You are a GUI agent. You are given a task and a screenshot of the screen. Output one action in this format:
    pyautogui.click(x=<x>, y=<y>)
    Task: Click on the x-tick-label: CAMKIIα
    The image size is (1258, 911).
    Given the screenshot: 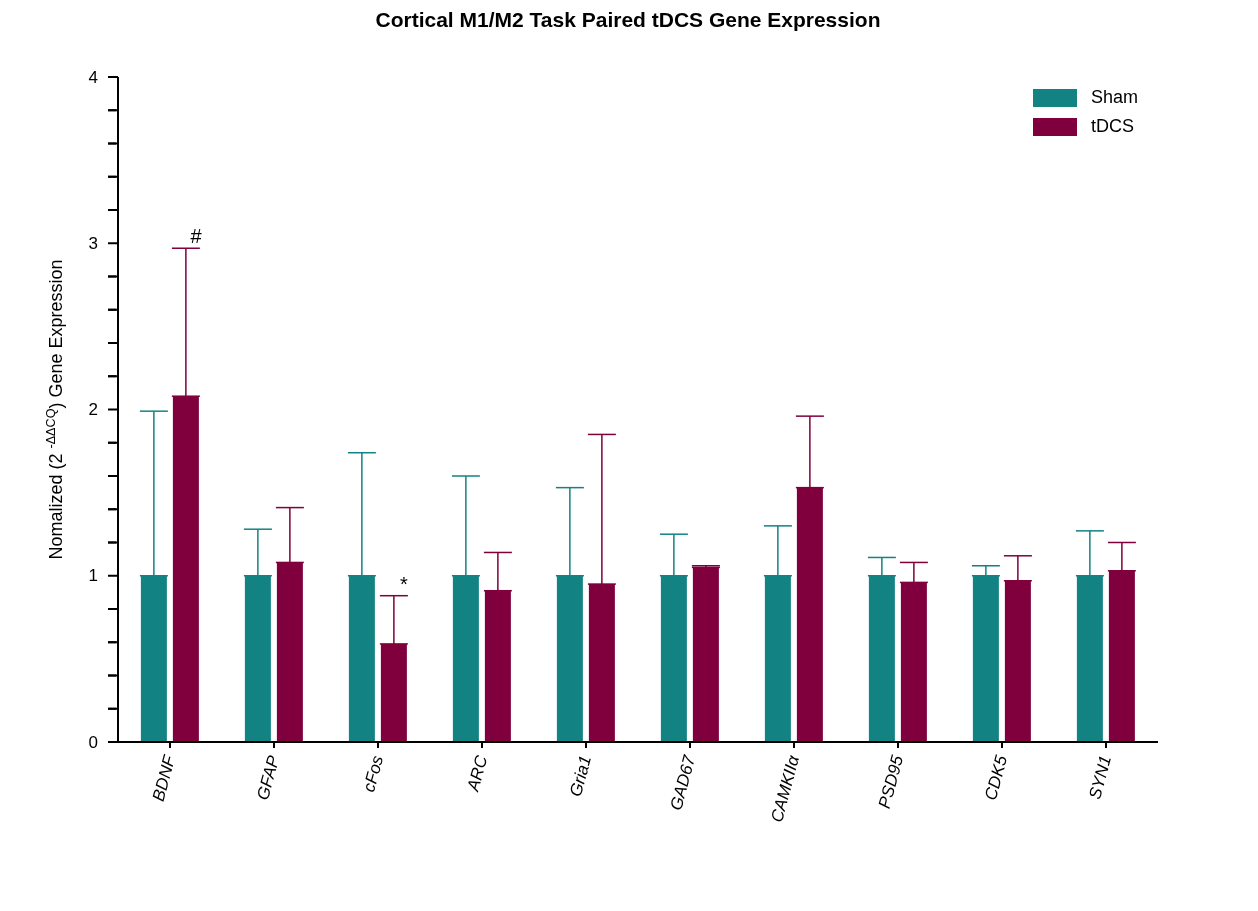 What is the action you would take?
    pyautogui.click(x=785, y=788)
    